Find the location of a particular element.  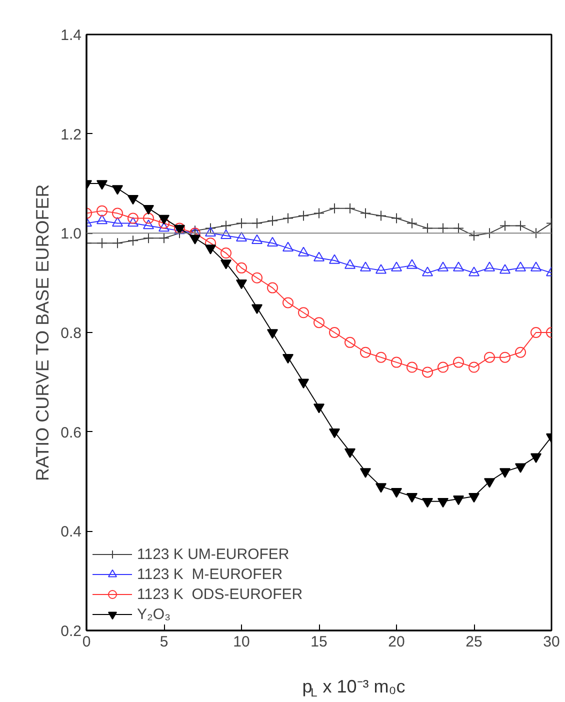

x-tick-label: 15 is located at coordinates (319, 642).